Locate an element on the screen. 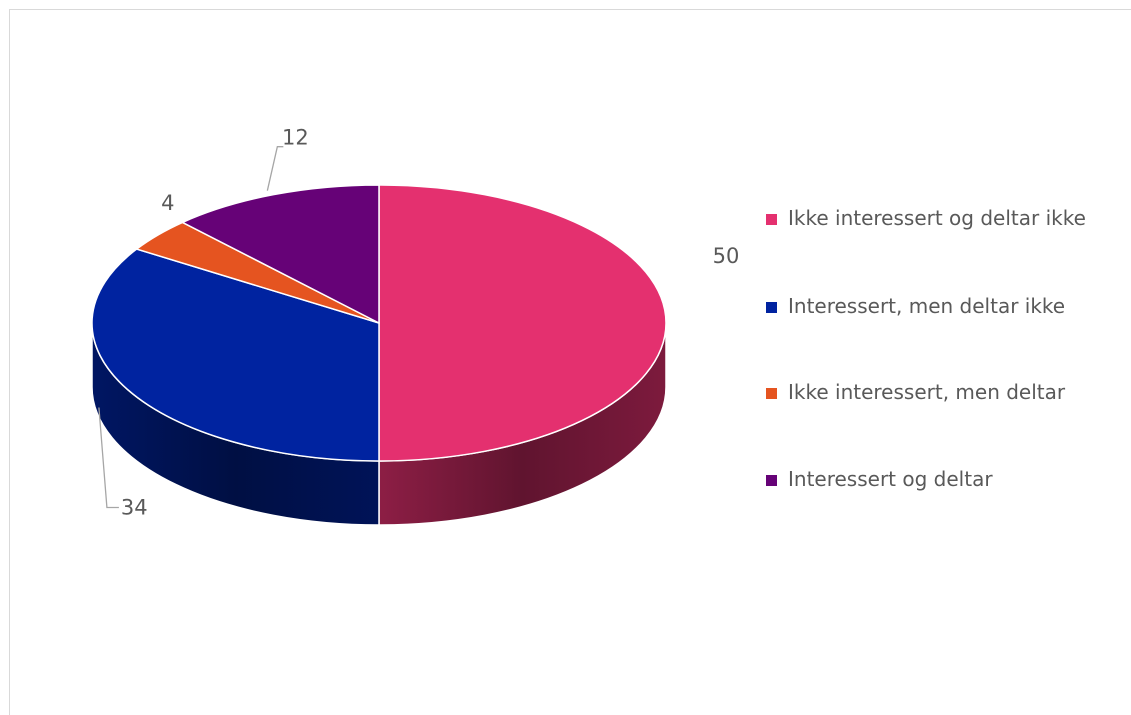 The height and width of the screenshot is (715, 1131). legend-item-ikke-interessert-deltar: Ikke interessert, men deltar is located at coordinates (915, 392).